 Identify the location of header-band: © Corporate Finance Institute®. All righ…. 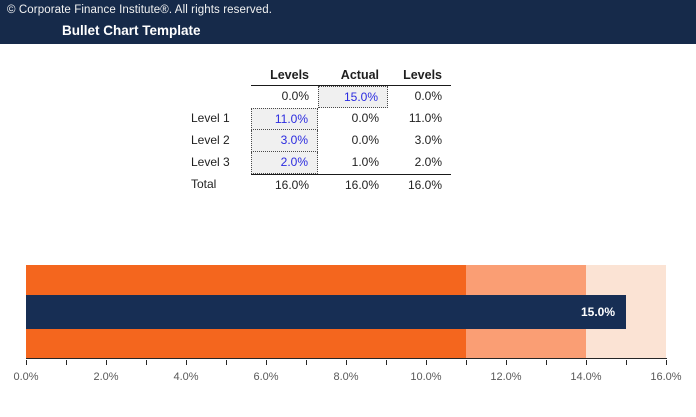
(348, 22).